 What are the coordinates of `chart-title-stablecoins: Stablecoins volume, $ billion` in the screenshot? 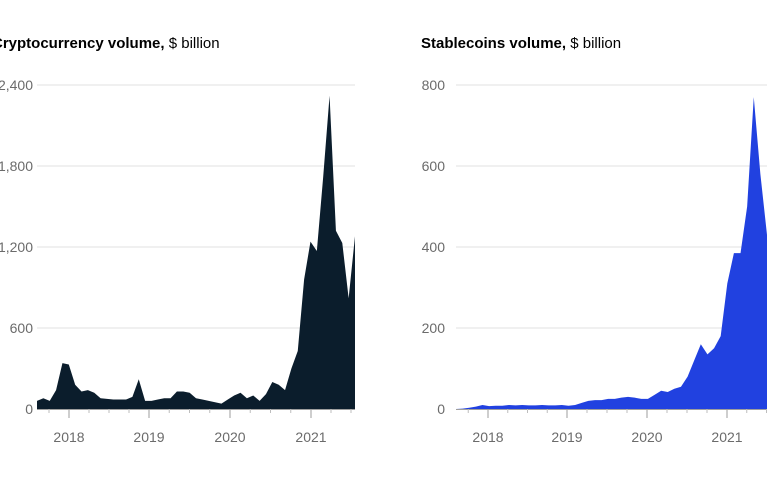 It's located at (521, 43).